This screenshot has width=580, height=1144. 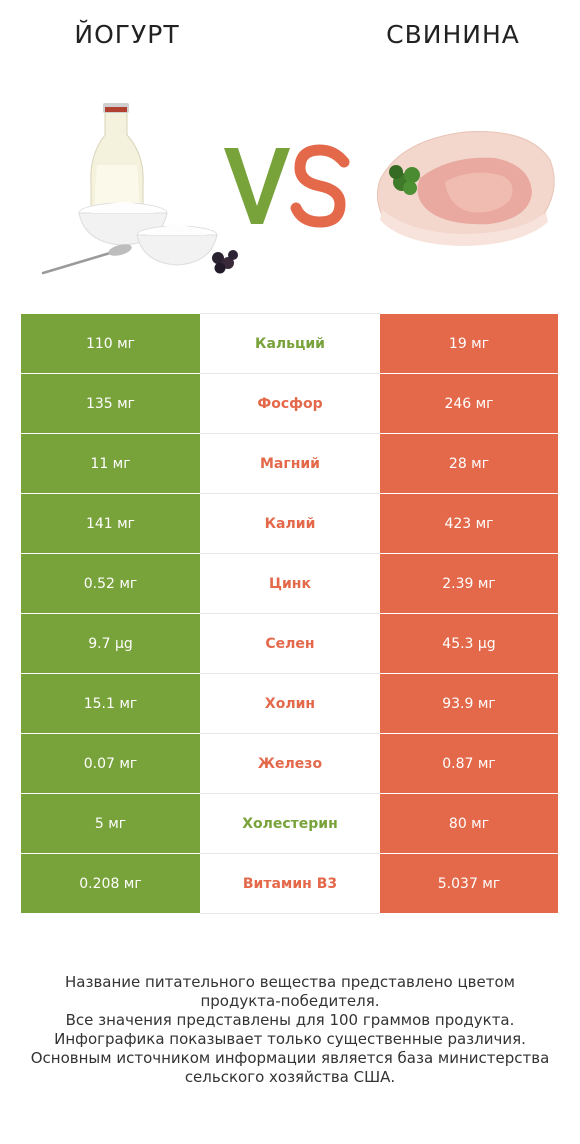 I want to click on table-row: 15.1 мг Холин 93.9 мг, so click(x=289, y=703).